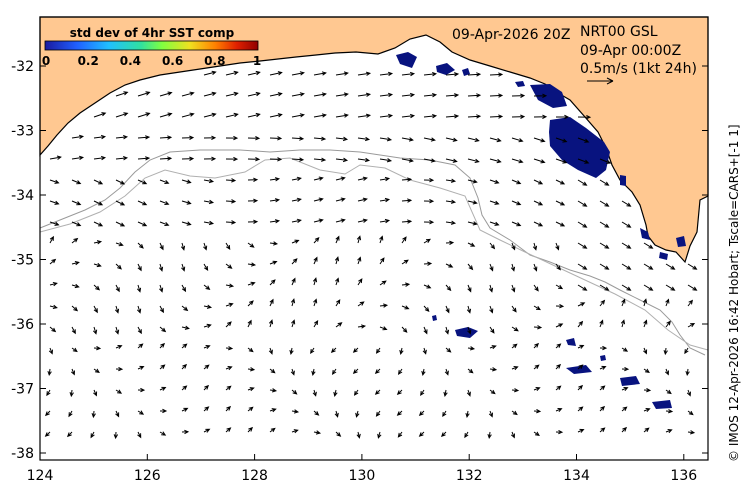  Describe the element at coordinates (151, 45) in the screenshot. I see `colorbar` at that location.